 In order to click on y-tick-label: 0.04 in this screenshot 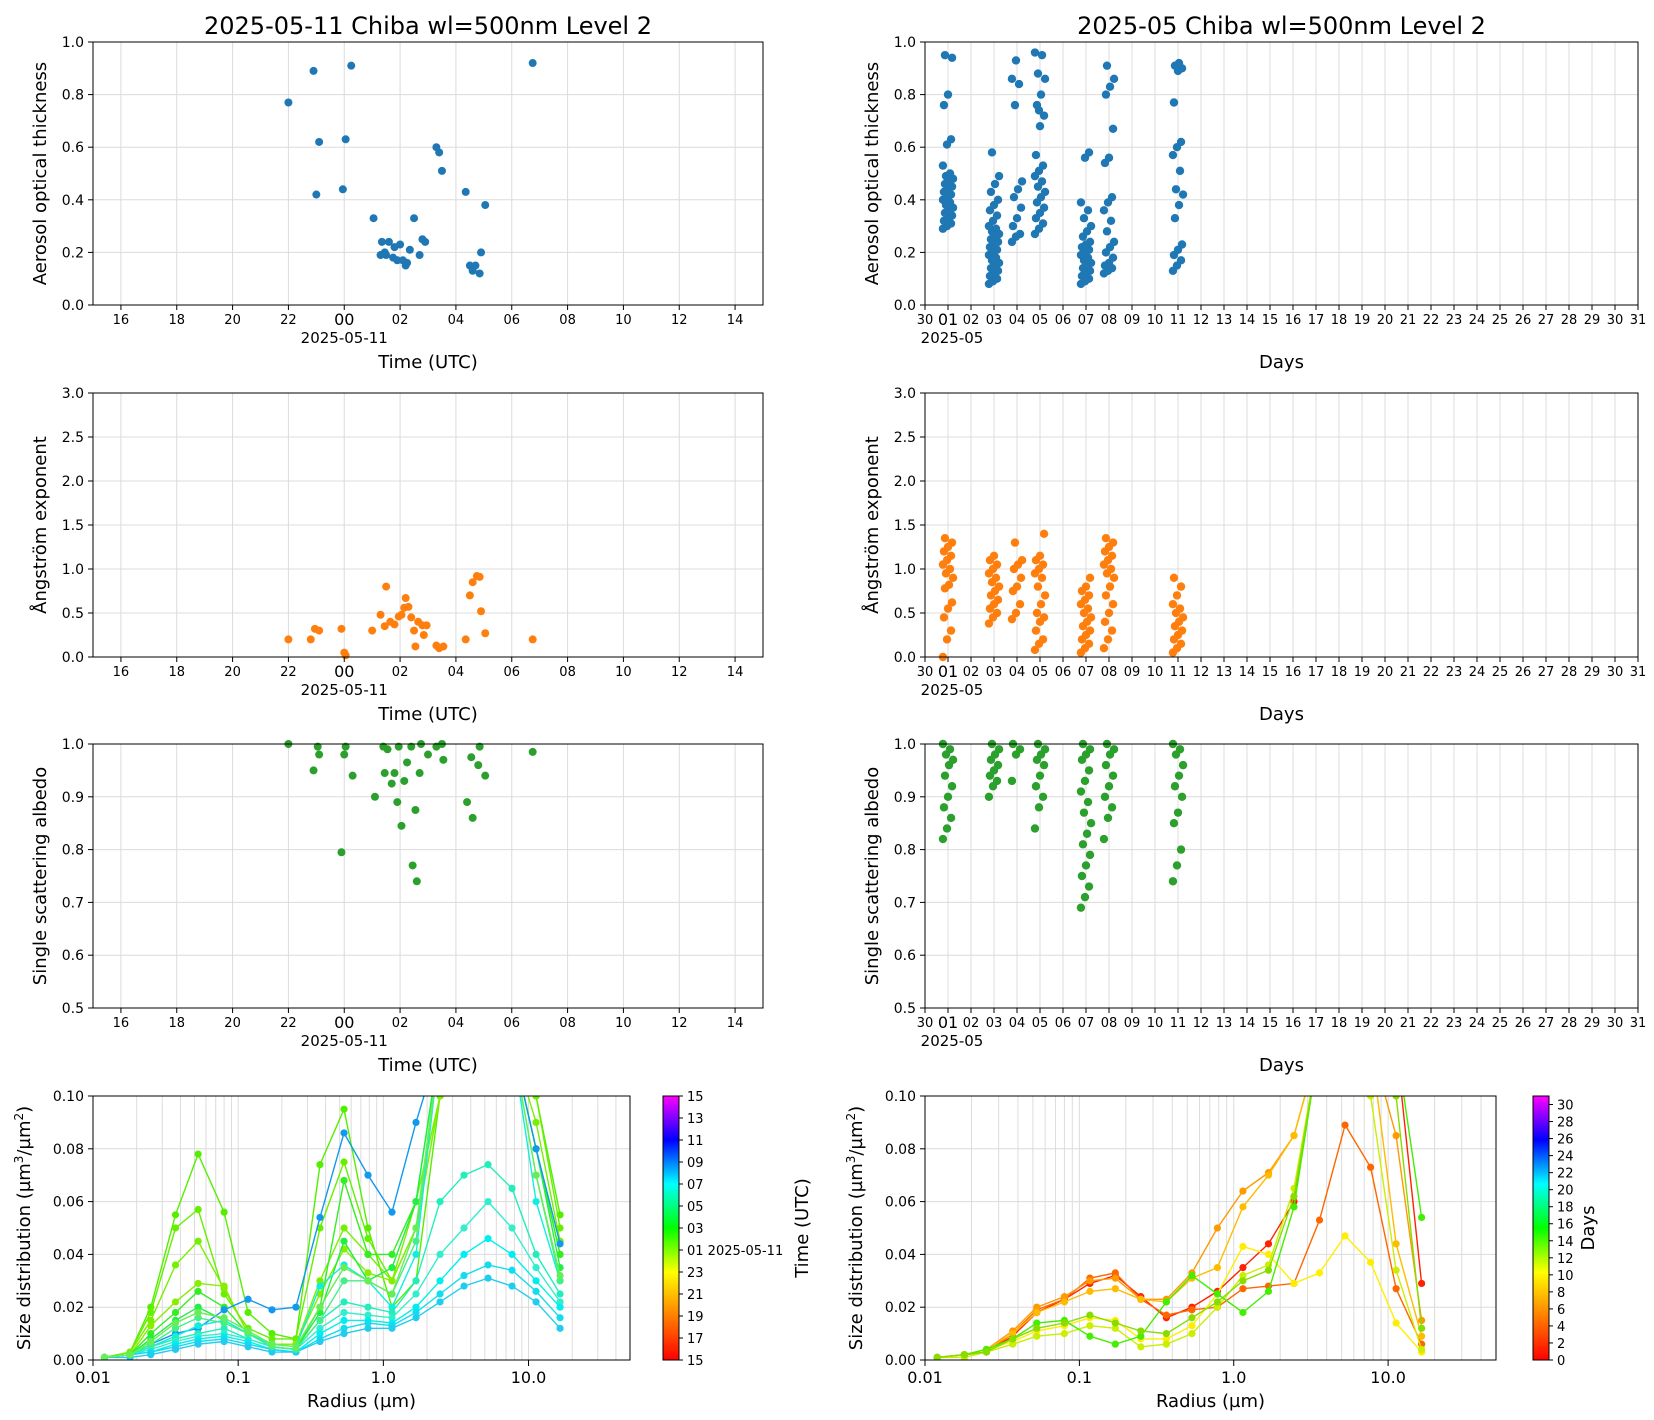, I will do `click(900, 1255)`.